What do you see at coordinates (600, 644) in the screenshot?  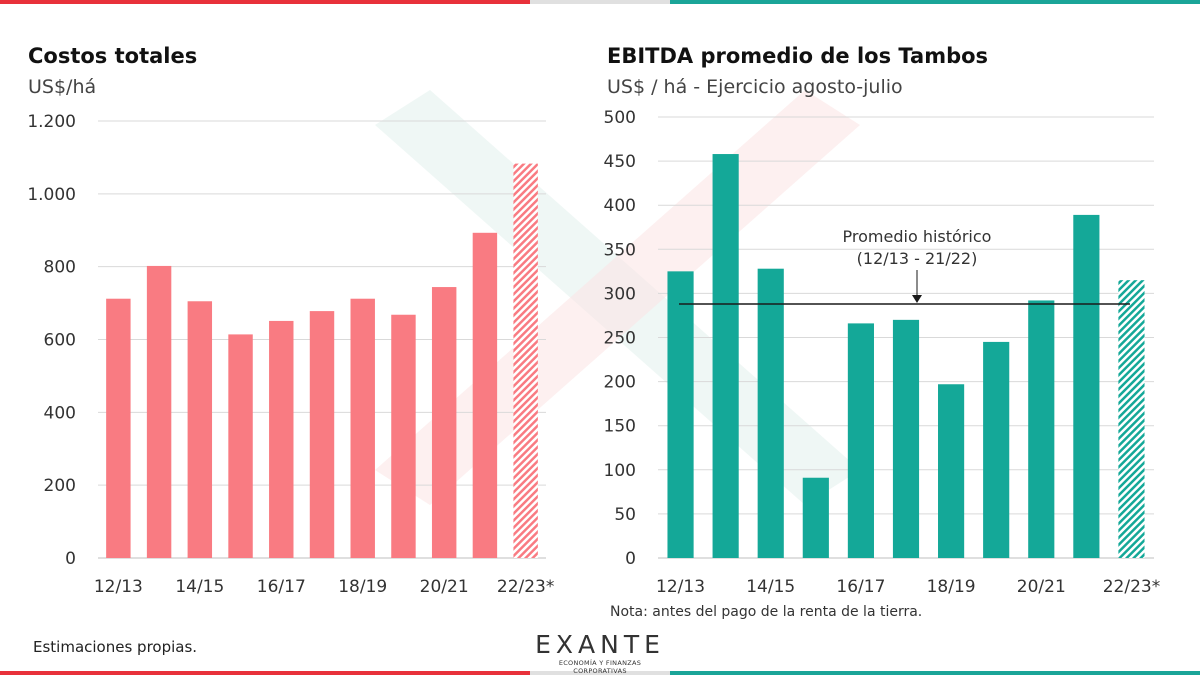 I see `logo-name: EXANTE` at bounding box center [600, 644].